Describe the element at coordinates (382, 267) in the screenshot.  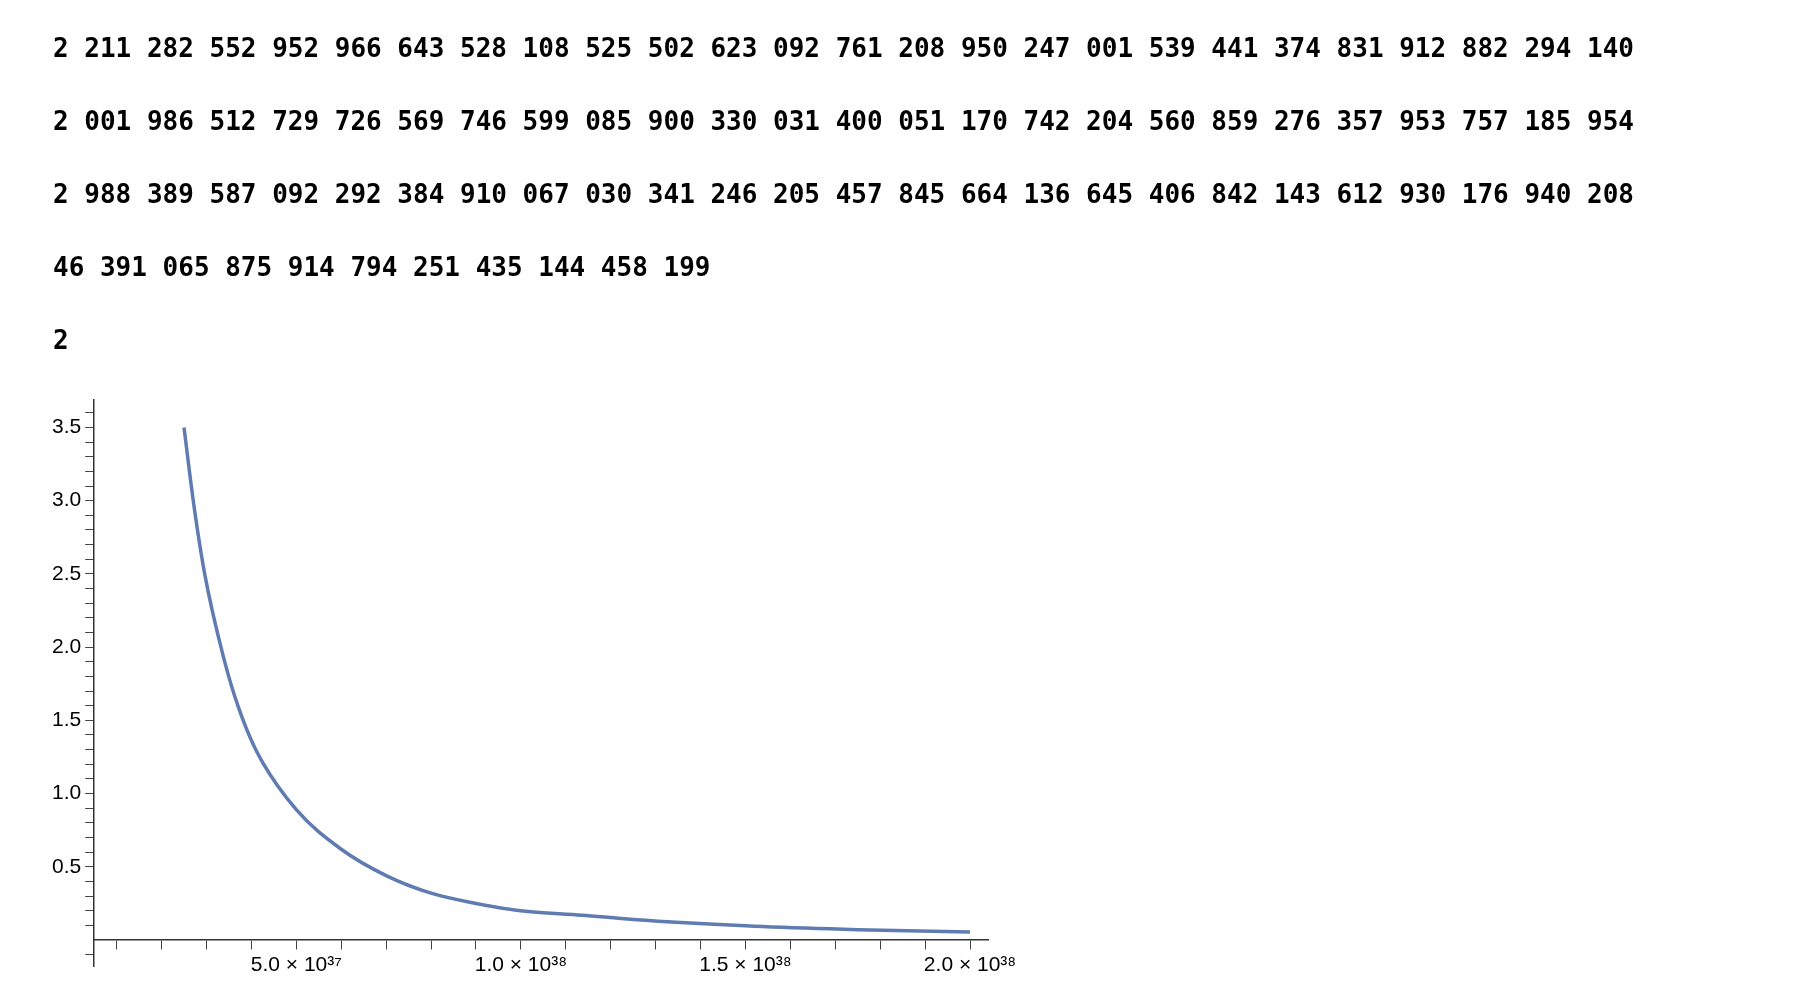
I see `text: 46 391 065 875 914 794 251 435 144 458 199` at that location.